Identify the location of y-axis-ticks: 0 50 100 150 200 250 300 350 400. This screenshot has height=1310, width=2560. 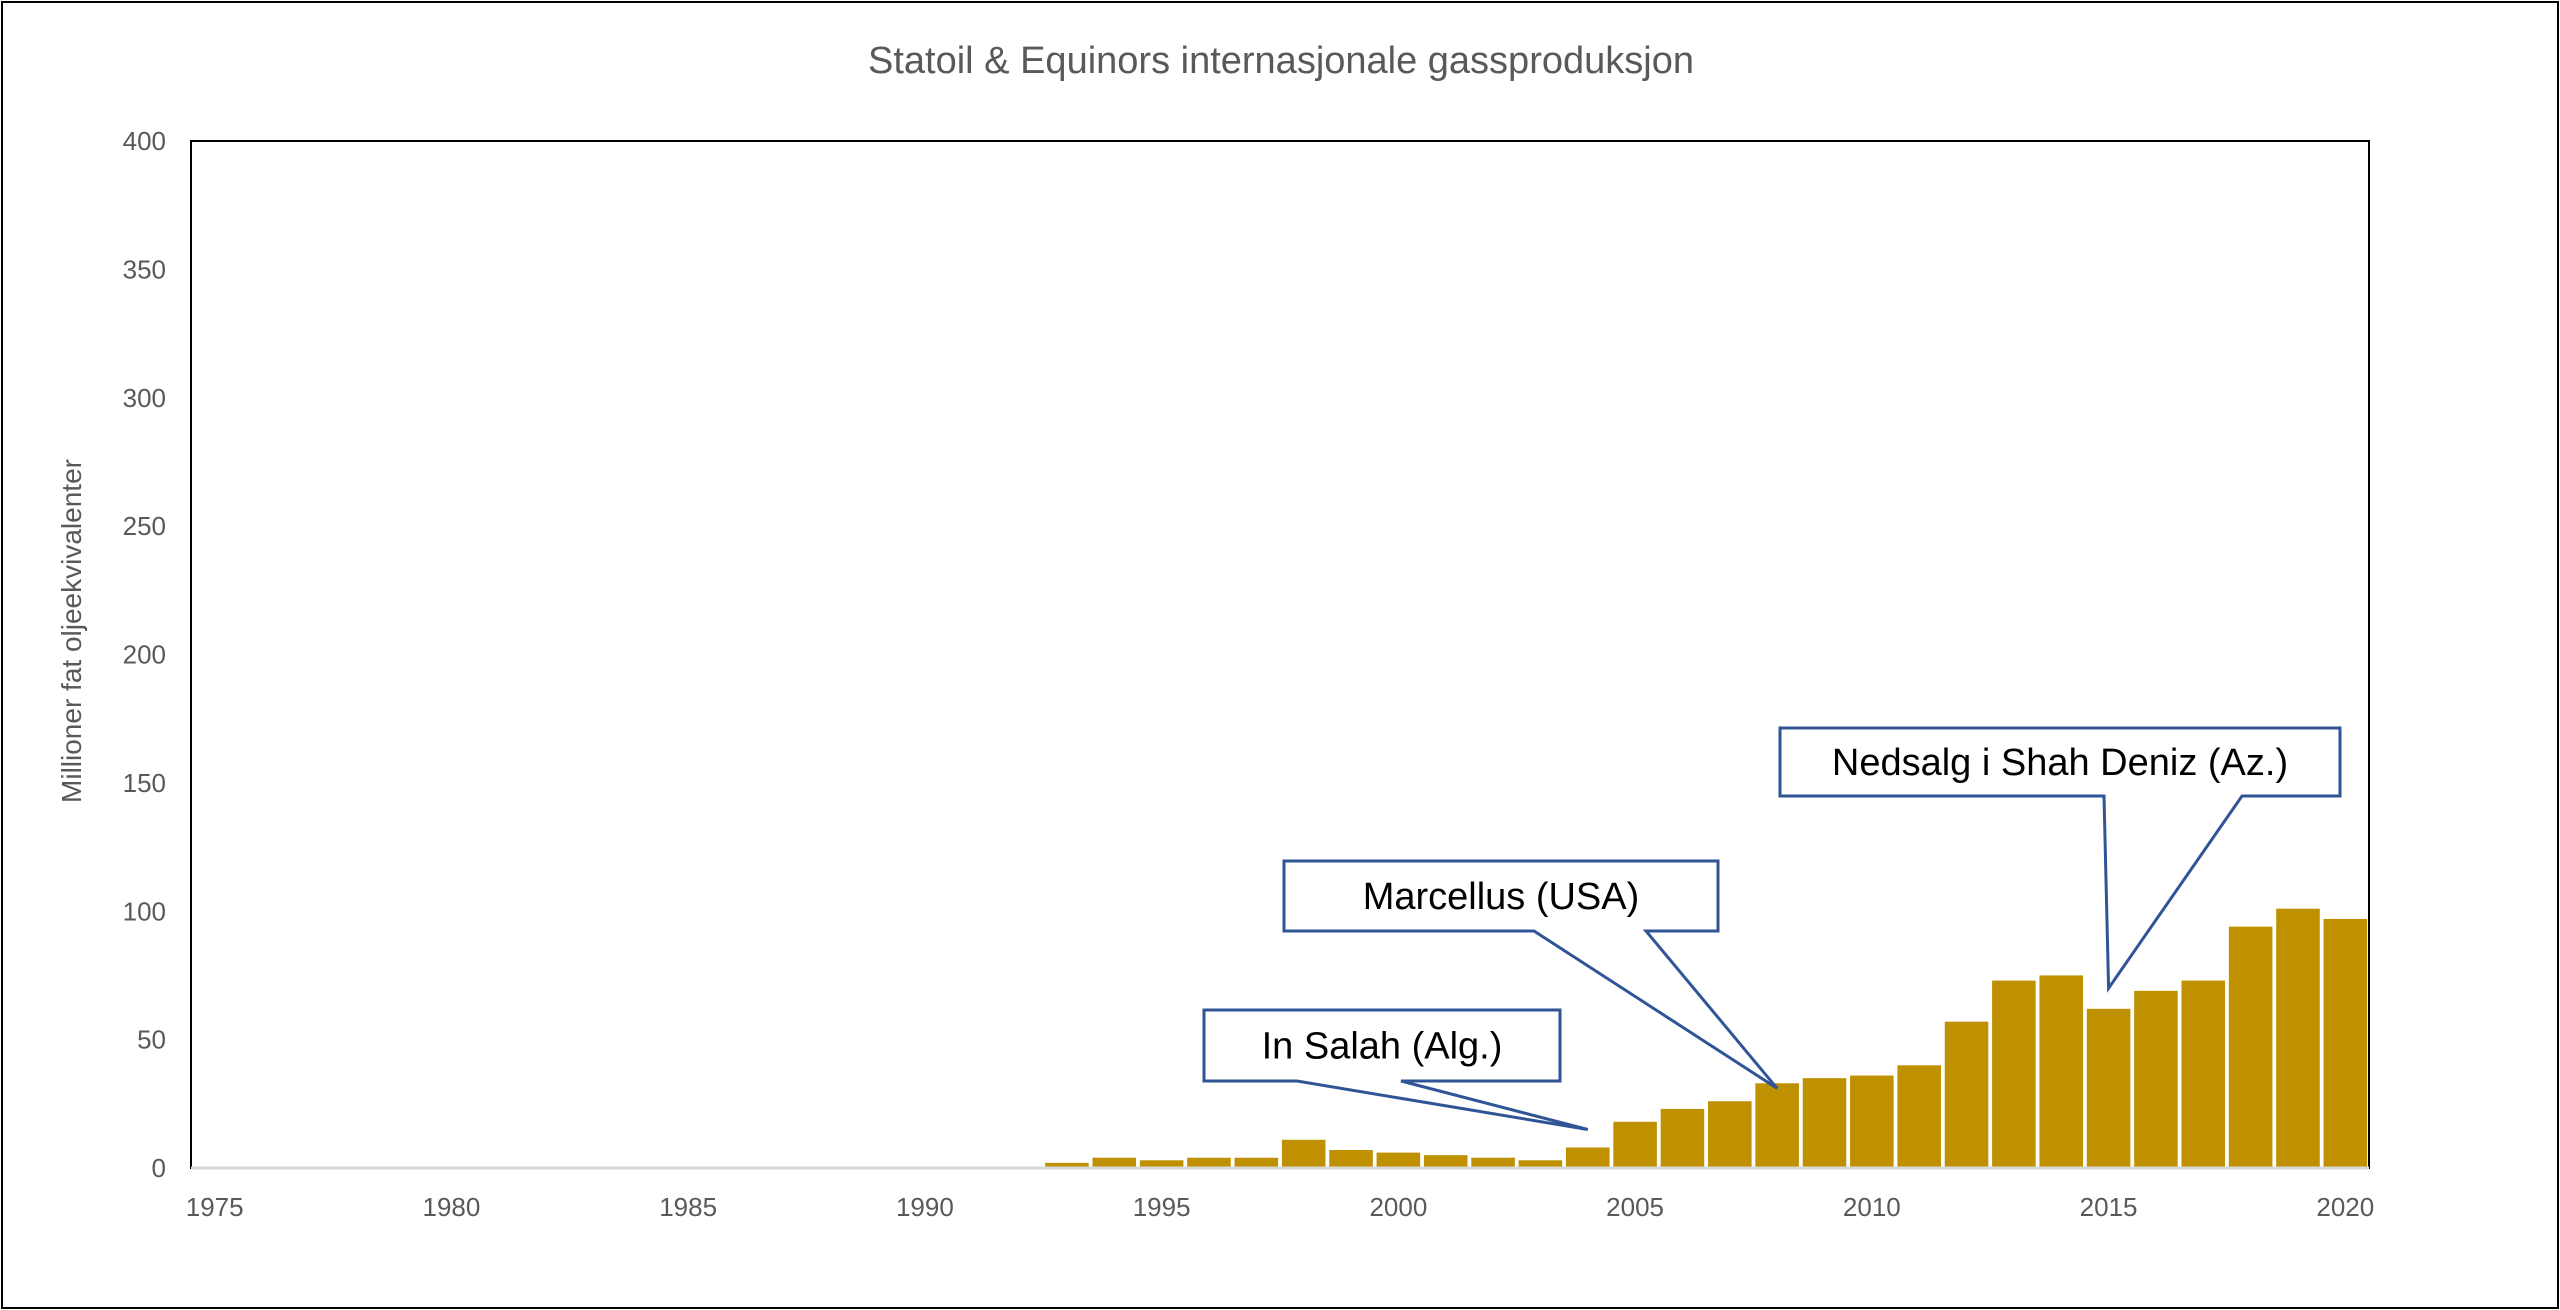
(144, 654).